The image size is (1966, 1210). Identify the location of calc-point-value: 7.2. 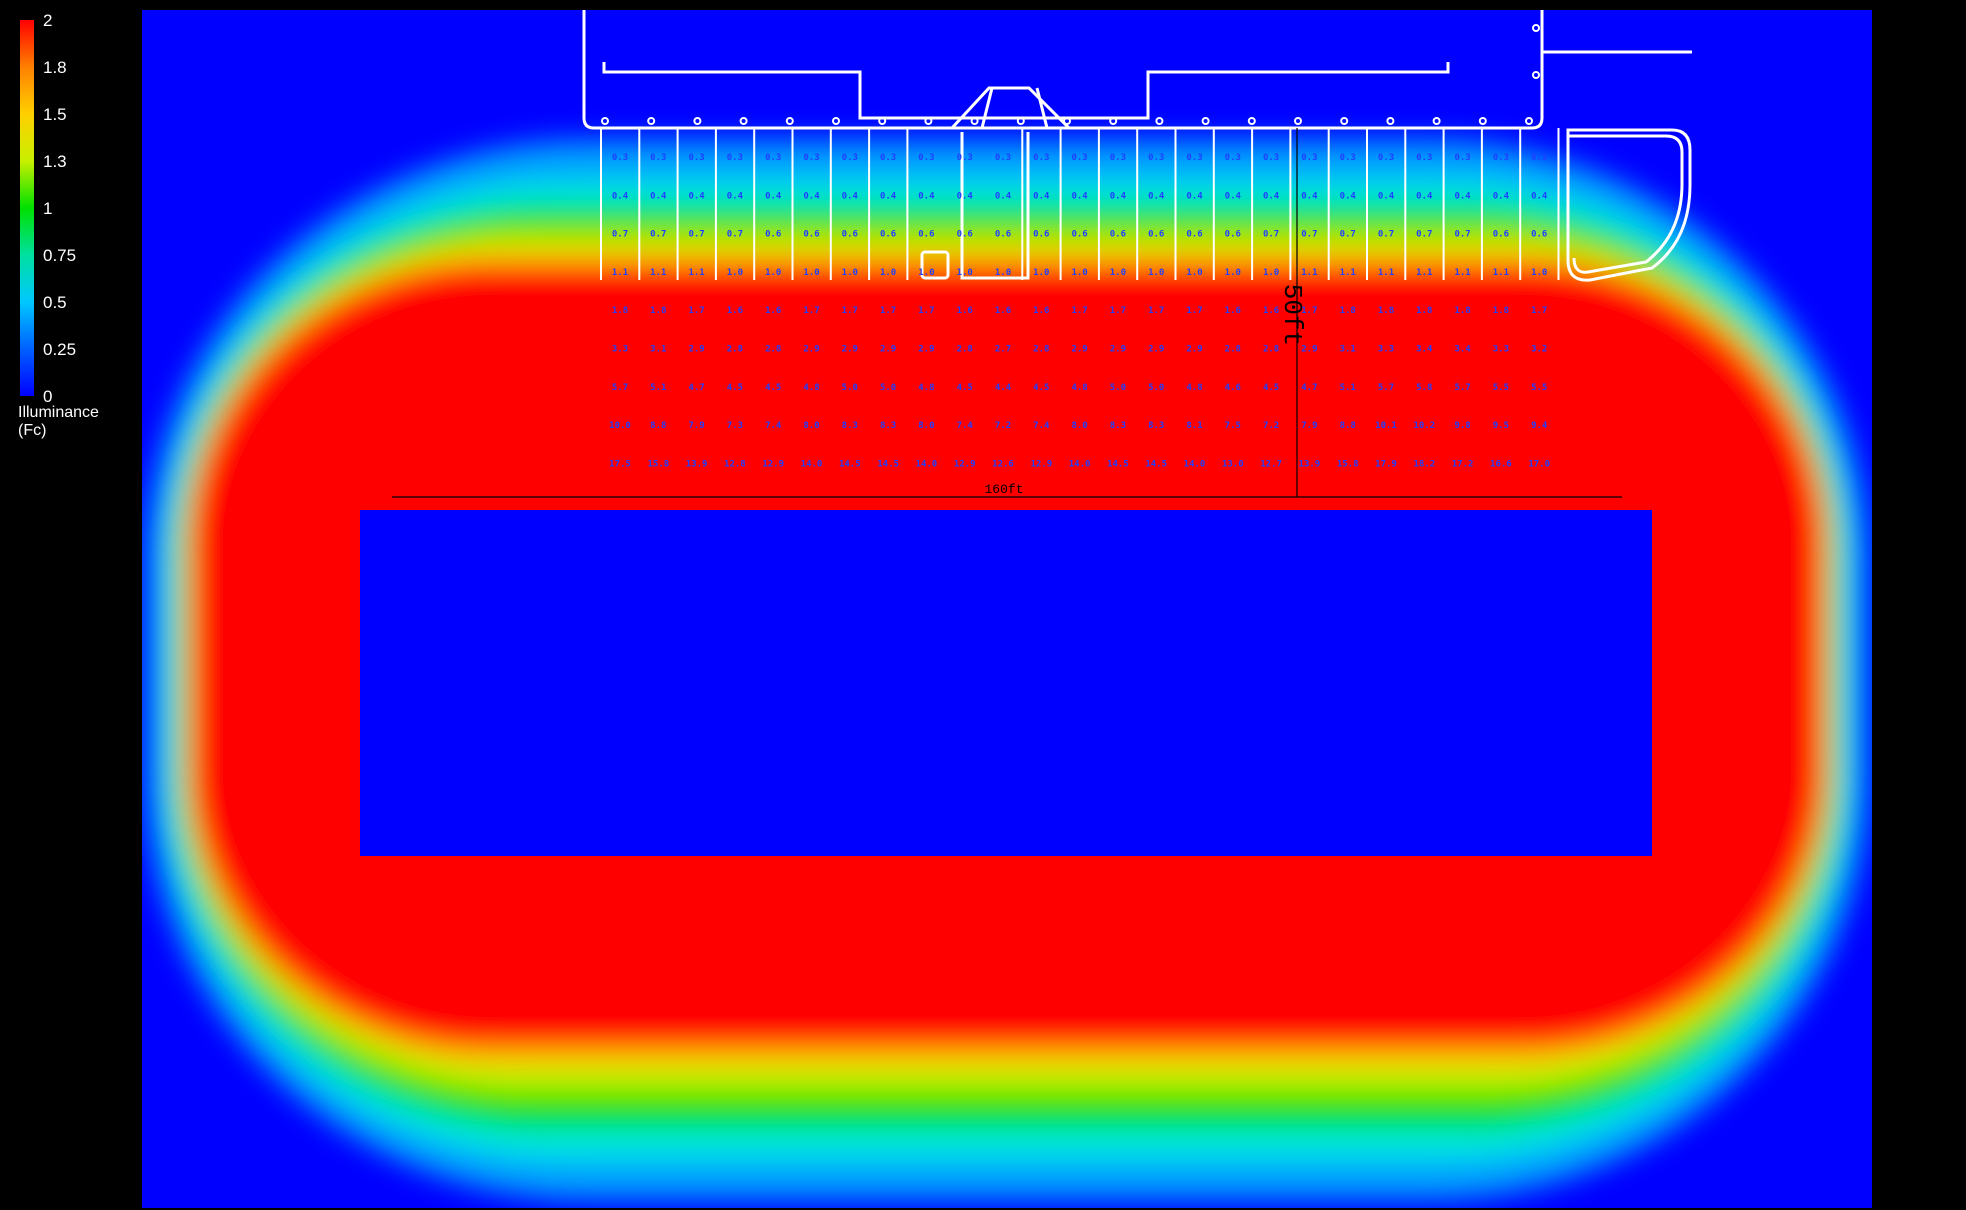
(1271, 426).